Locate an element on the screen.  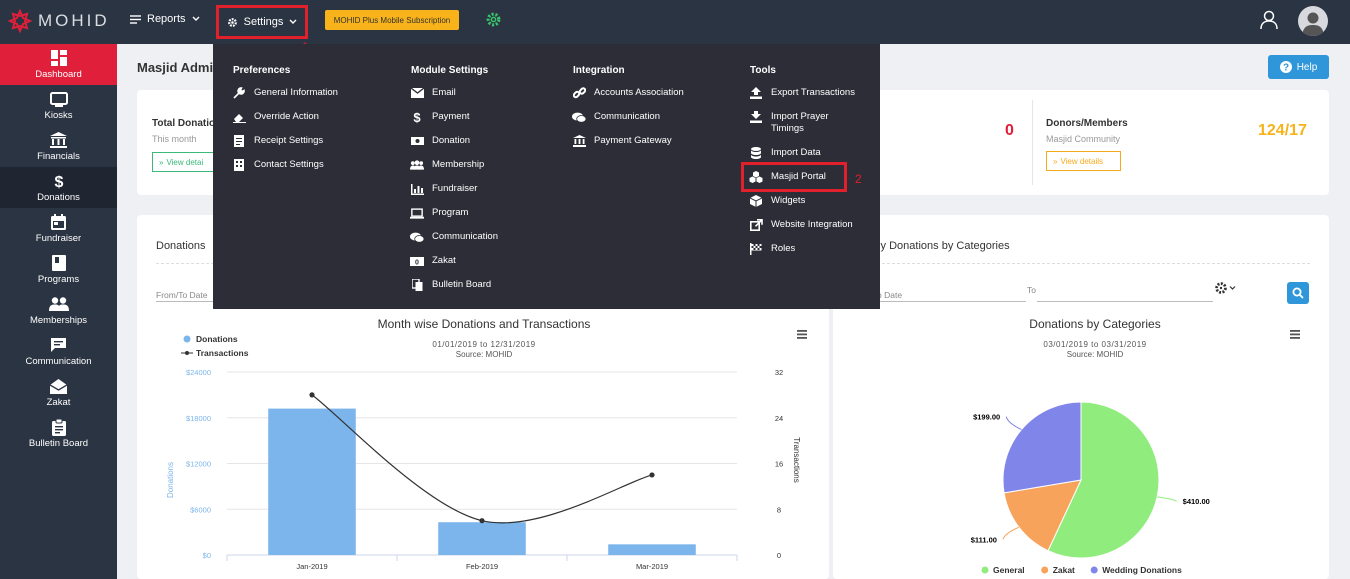
pie-data-label: $199.00 is located at coordinates (986, 417).